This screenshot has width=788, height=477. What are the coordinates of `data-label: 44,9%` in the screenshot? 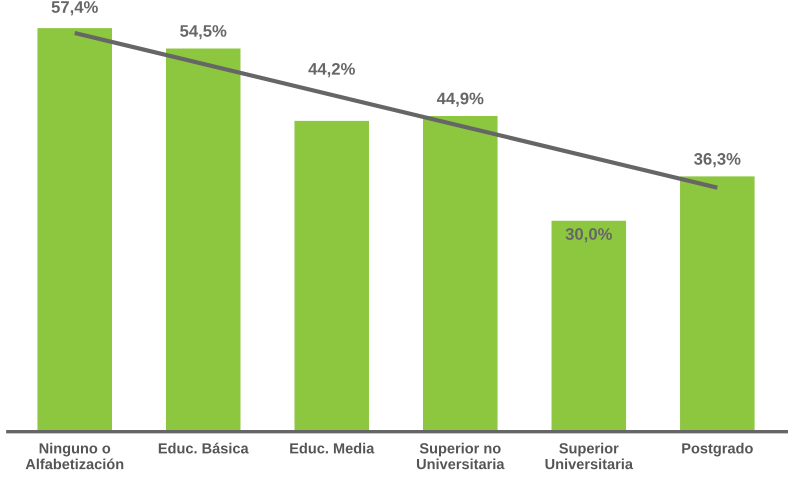 It's located at (460, 99).